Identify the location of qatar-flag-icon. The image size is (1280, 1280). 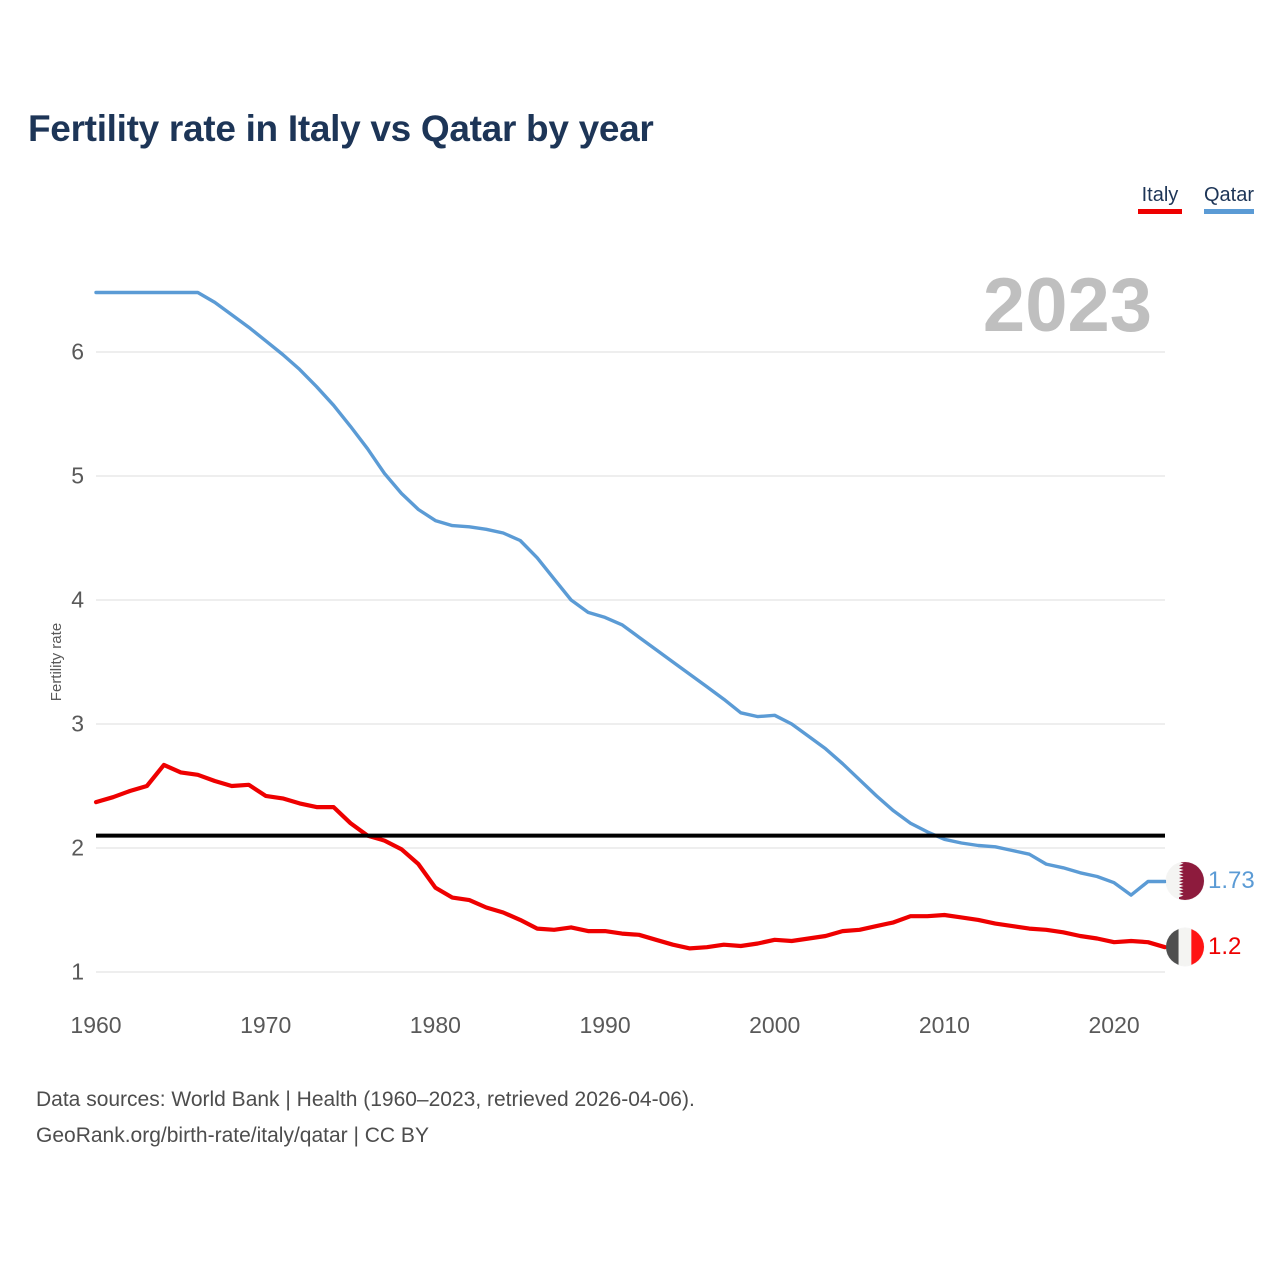
(1185, 881).